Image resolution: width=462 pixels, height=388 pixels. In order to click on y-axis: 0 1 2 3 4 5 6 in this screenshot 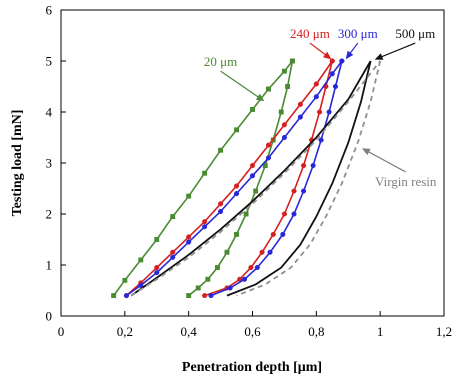, I will do `click(56, 163)`.